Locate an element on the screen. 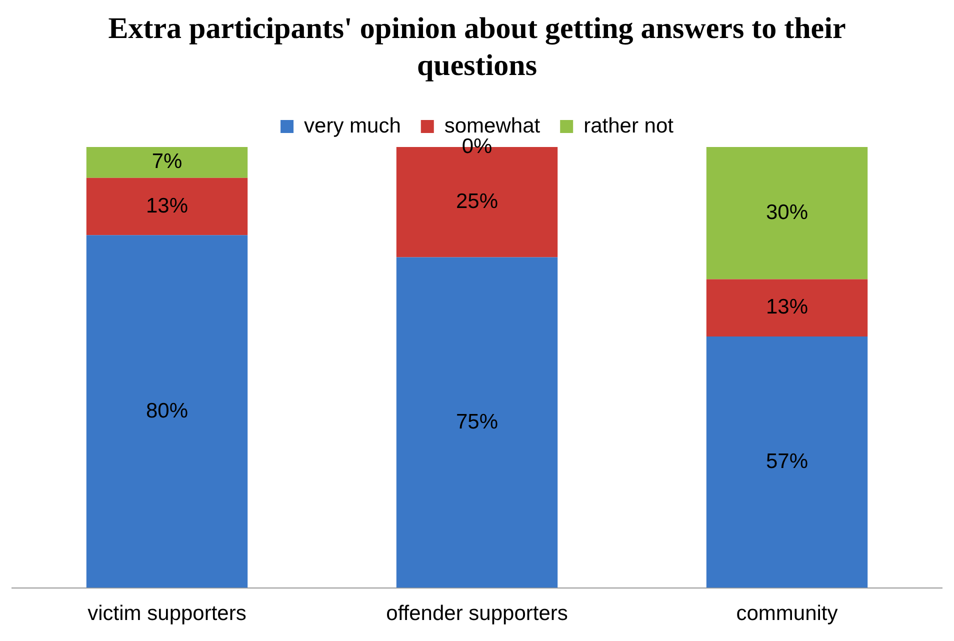  data-label: 57% is located at coordinates (787, 461).